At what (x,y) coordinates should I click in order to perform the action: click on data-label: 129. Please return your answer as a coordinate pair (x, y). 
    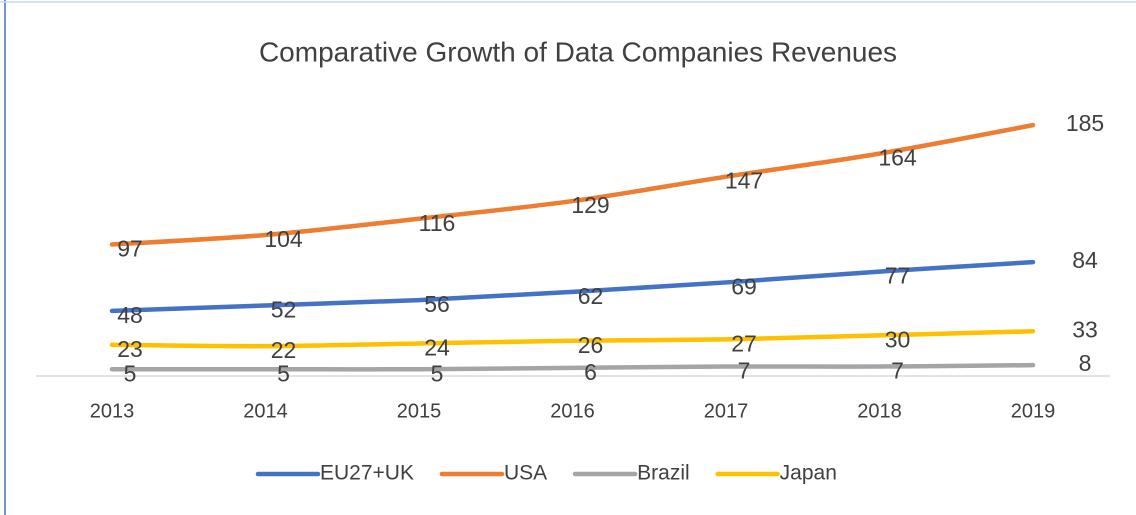
    Looking at the image, I should click on (590, 205).